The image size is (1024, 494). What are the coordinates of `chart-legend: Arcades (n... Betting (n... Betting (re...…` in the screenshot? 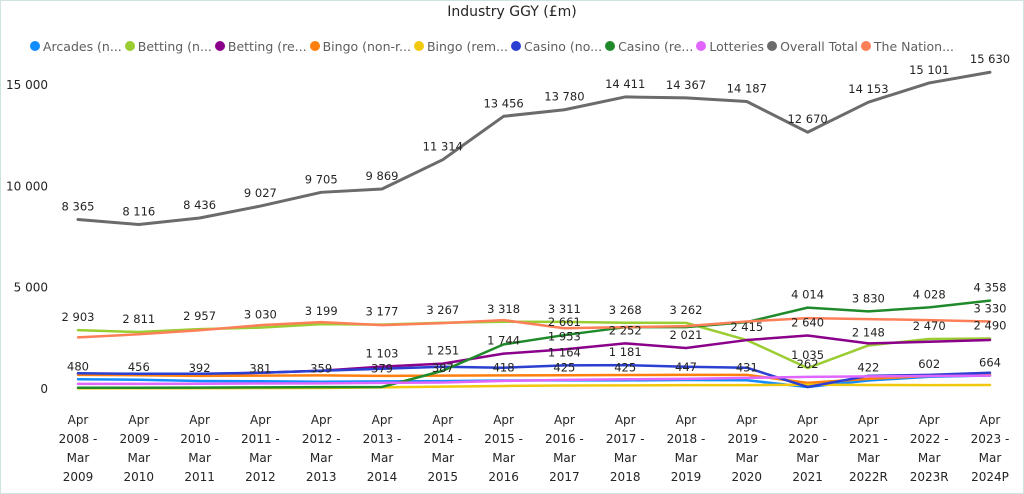 It's located at (493, 46).